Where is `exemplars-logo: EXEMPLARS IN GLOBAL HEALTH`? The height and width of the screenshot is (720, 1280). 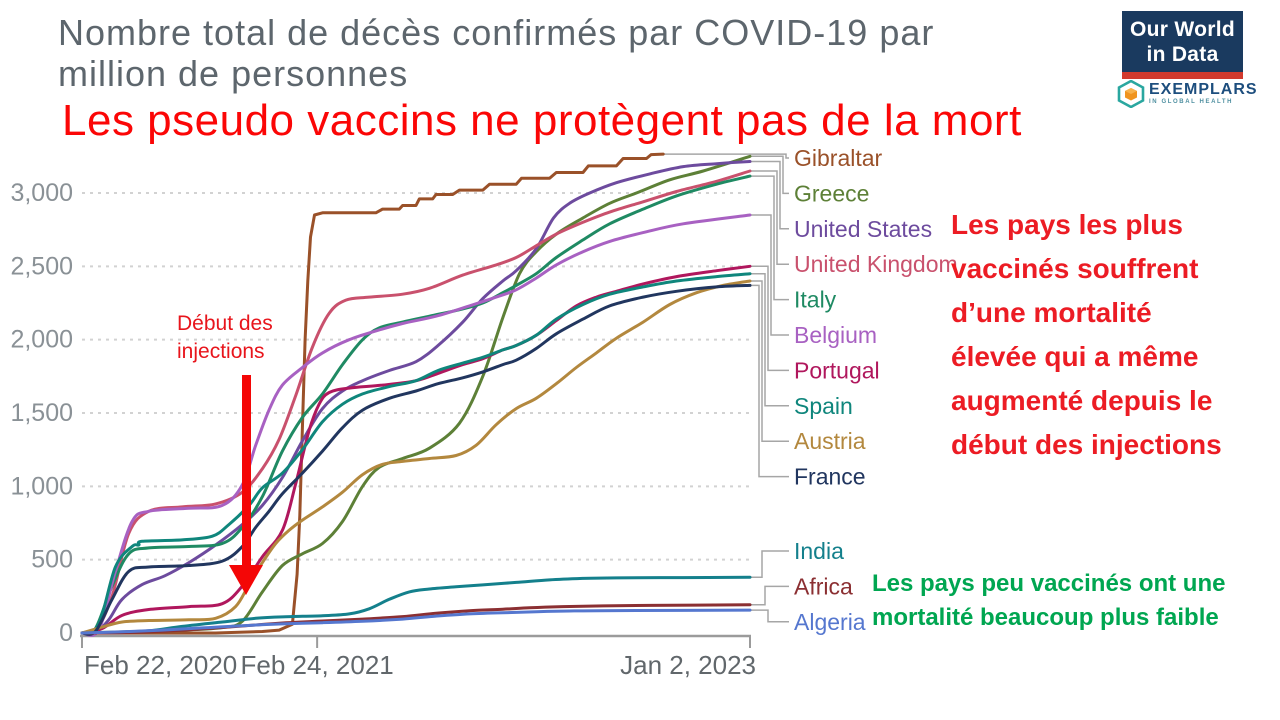
exemplars-logo: EXEMPLARS IN GLOBAL HEALTH is located at coordinates (1187, 95).